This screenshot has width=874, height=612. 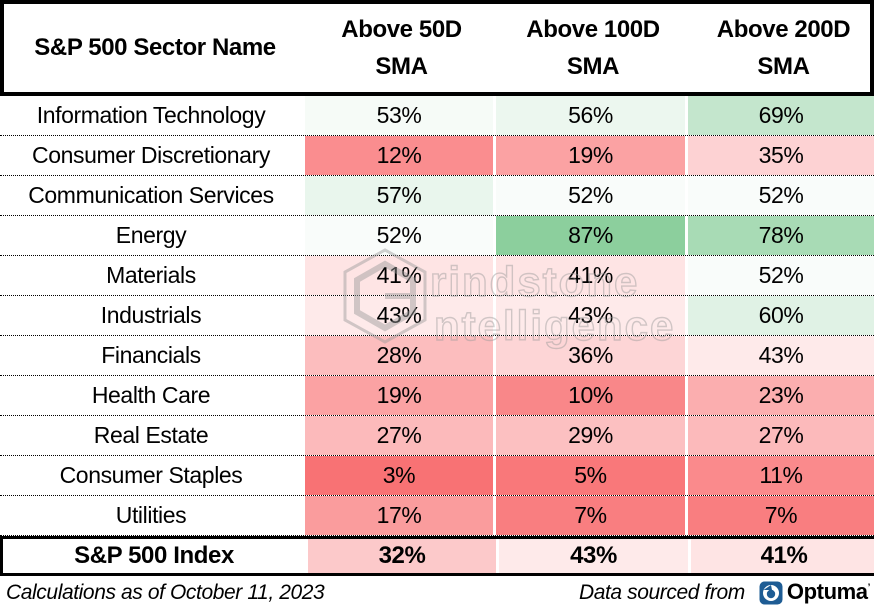 I want to click on optuma-logo: Optuma’, so click(x=815, y=592).